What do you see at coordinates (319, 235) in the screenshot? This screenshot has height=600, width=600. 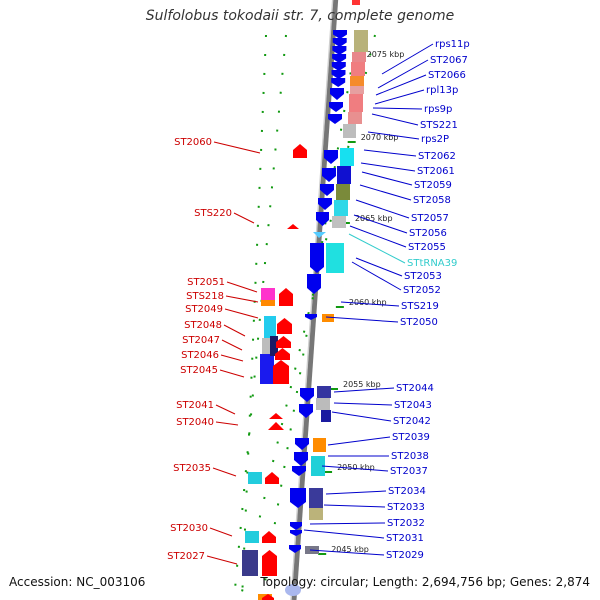 I see `trna-marker` at bounding box center [319, 235].